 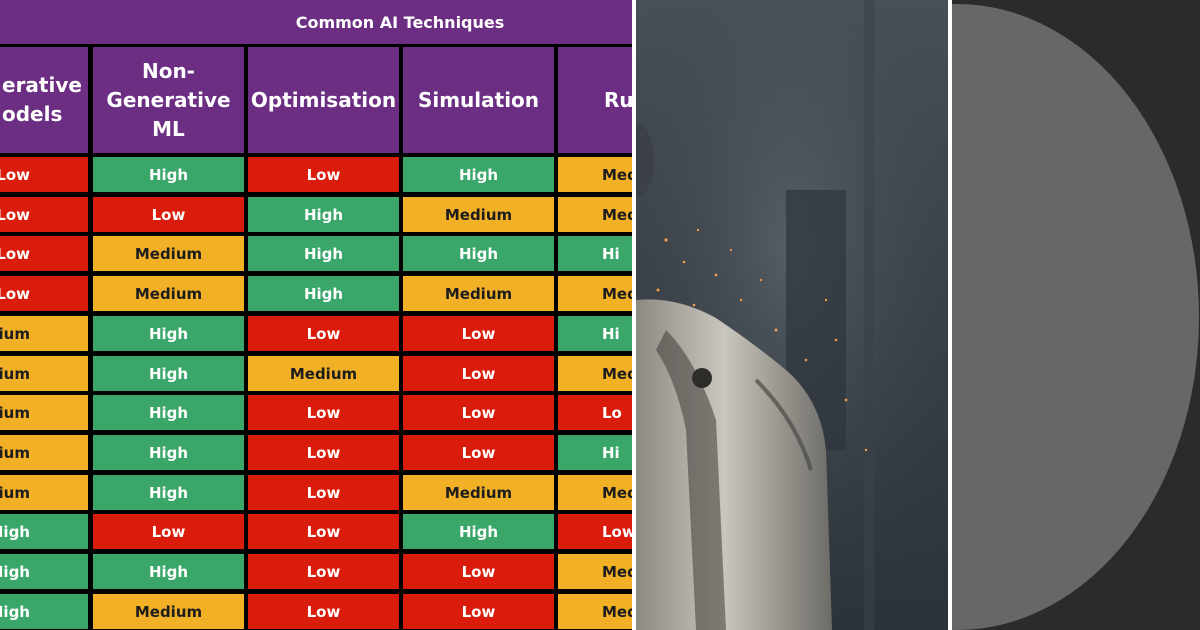 What do you see at coordinates (44, 100) in the screenshot?
I see `column-header: erative odels` at bounding box center [44, 100].